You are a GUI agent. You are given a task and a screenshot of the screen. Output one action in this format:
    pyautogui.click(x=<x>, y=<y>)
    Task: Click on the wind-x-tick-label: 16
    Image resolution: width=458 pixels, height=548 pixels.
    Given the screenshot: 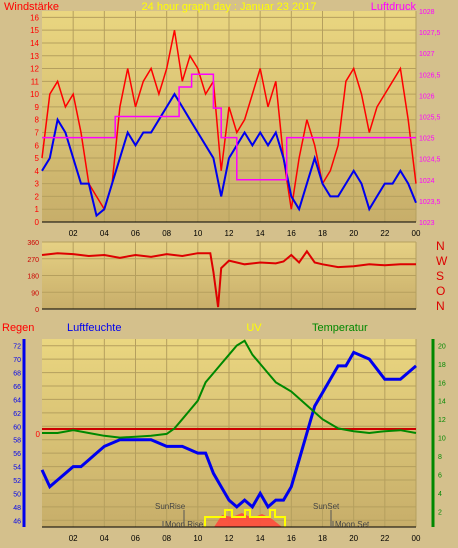 What is the action you would take?
    pyautogui.click(x=291, y=233)
    